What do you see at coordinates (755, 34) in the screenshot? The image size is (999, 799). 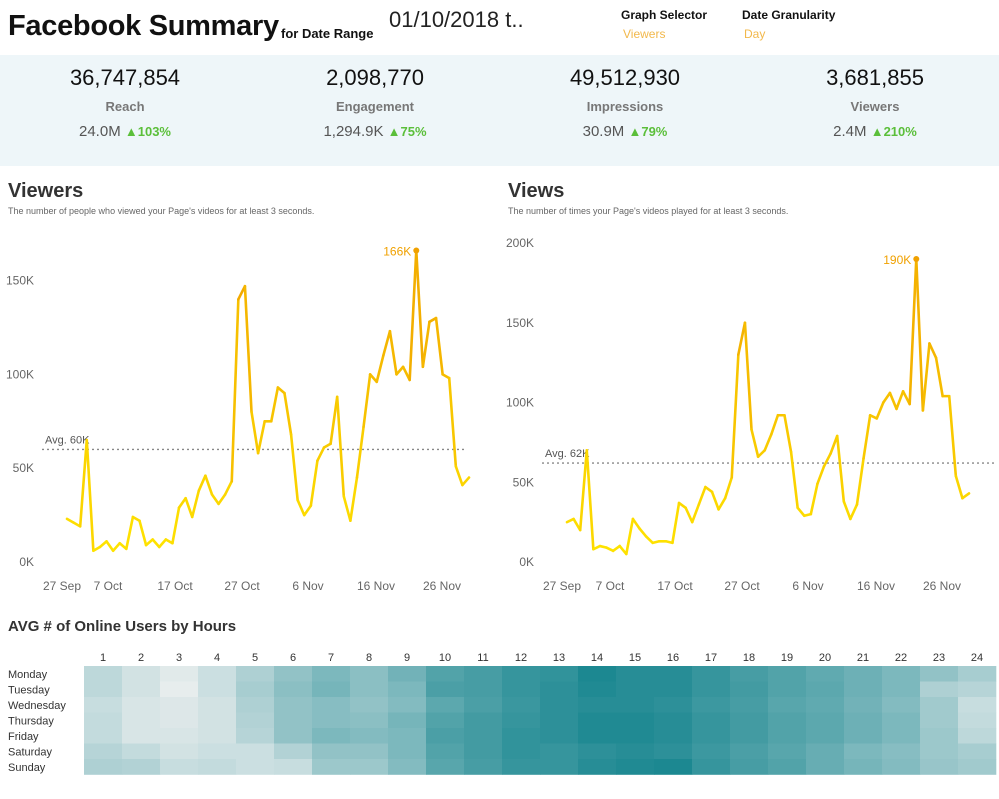 I see `date-granularity-value: Day` at bounding box center [755, 34].